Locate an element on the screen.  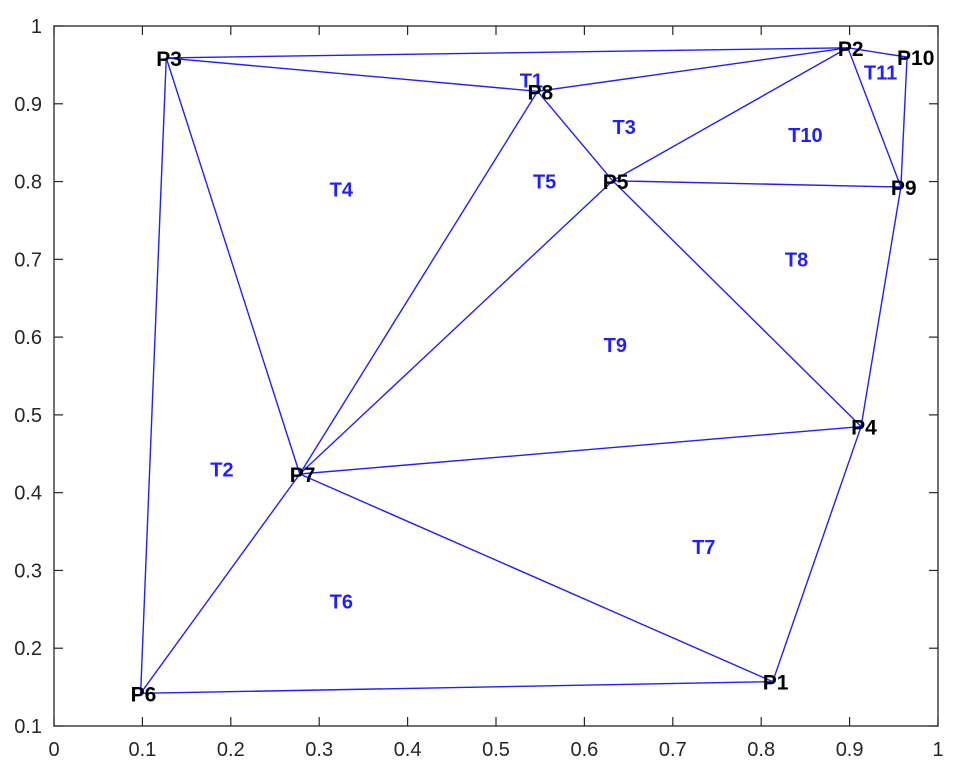
edge-p5-p8 is located at coordinates (575, 136).